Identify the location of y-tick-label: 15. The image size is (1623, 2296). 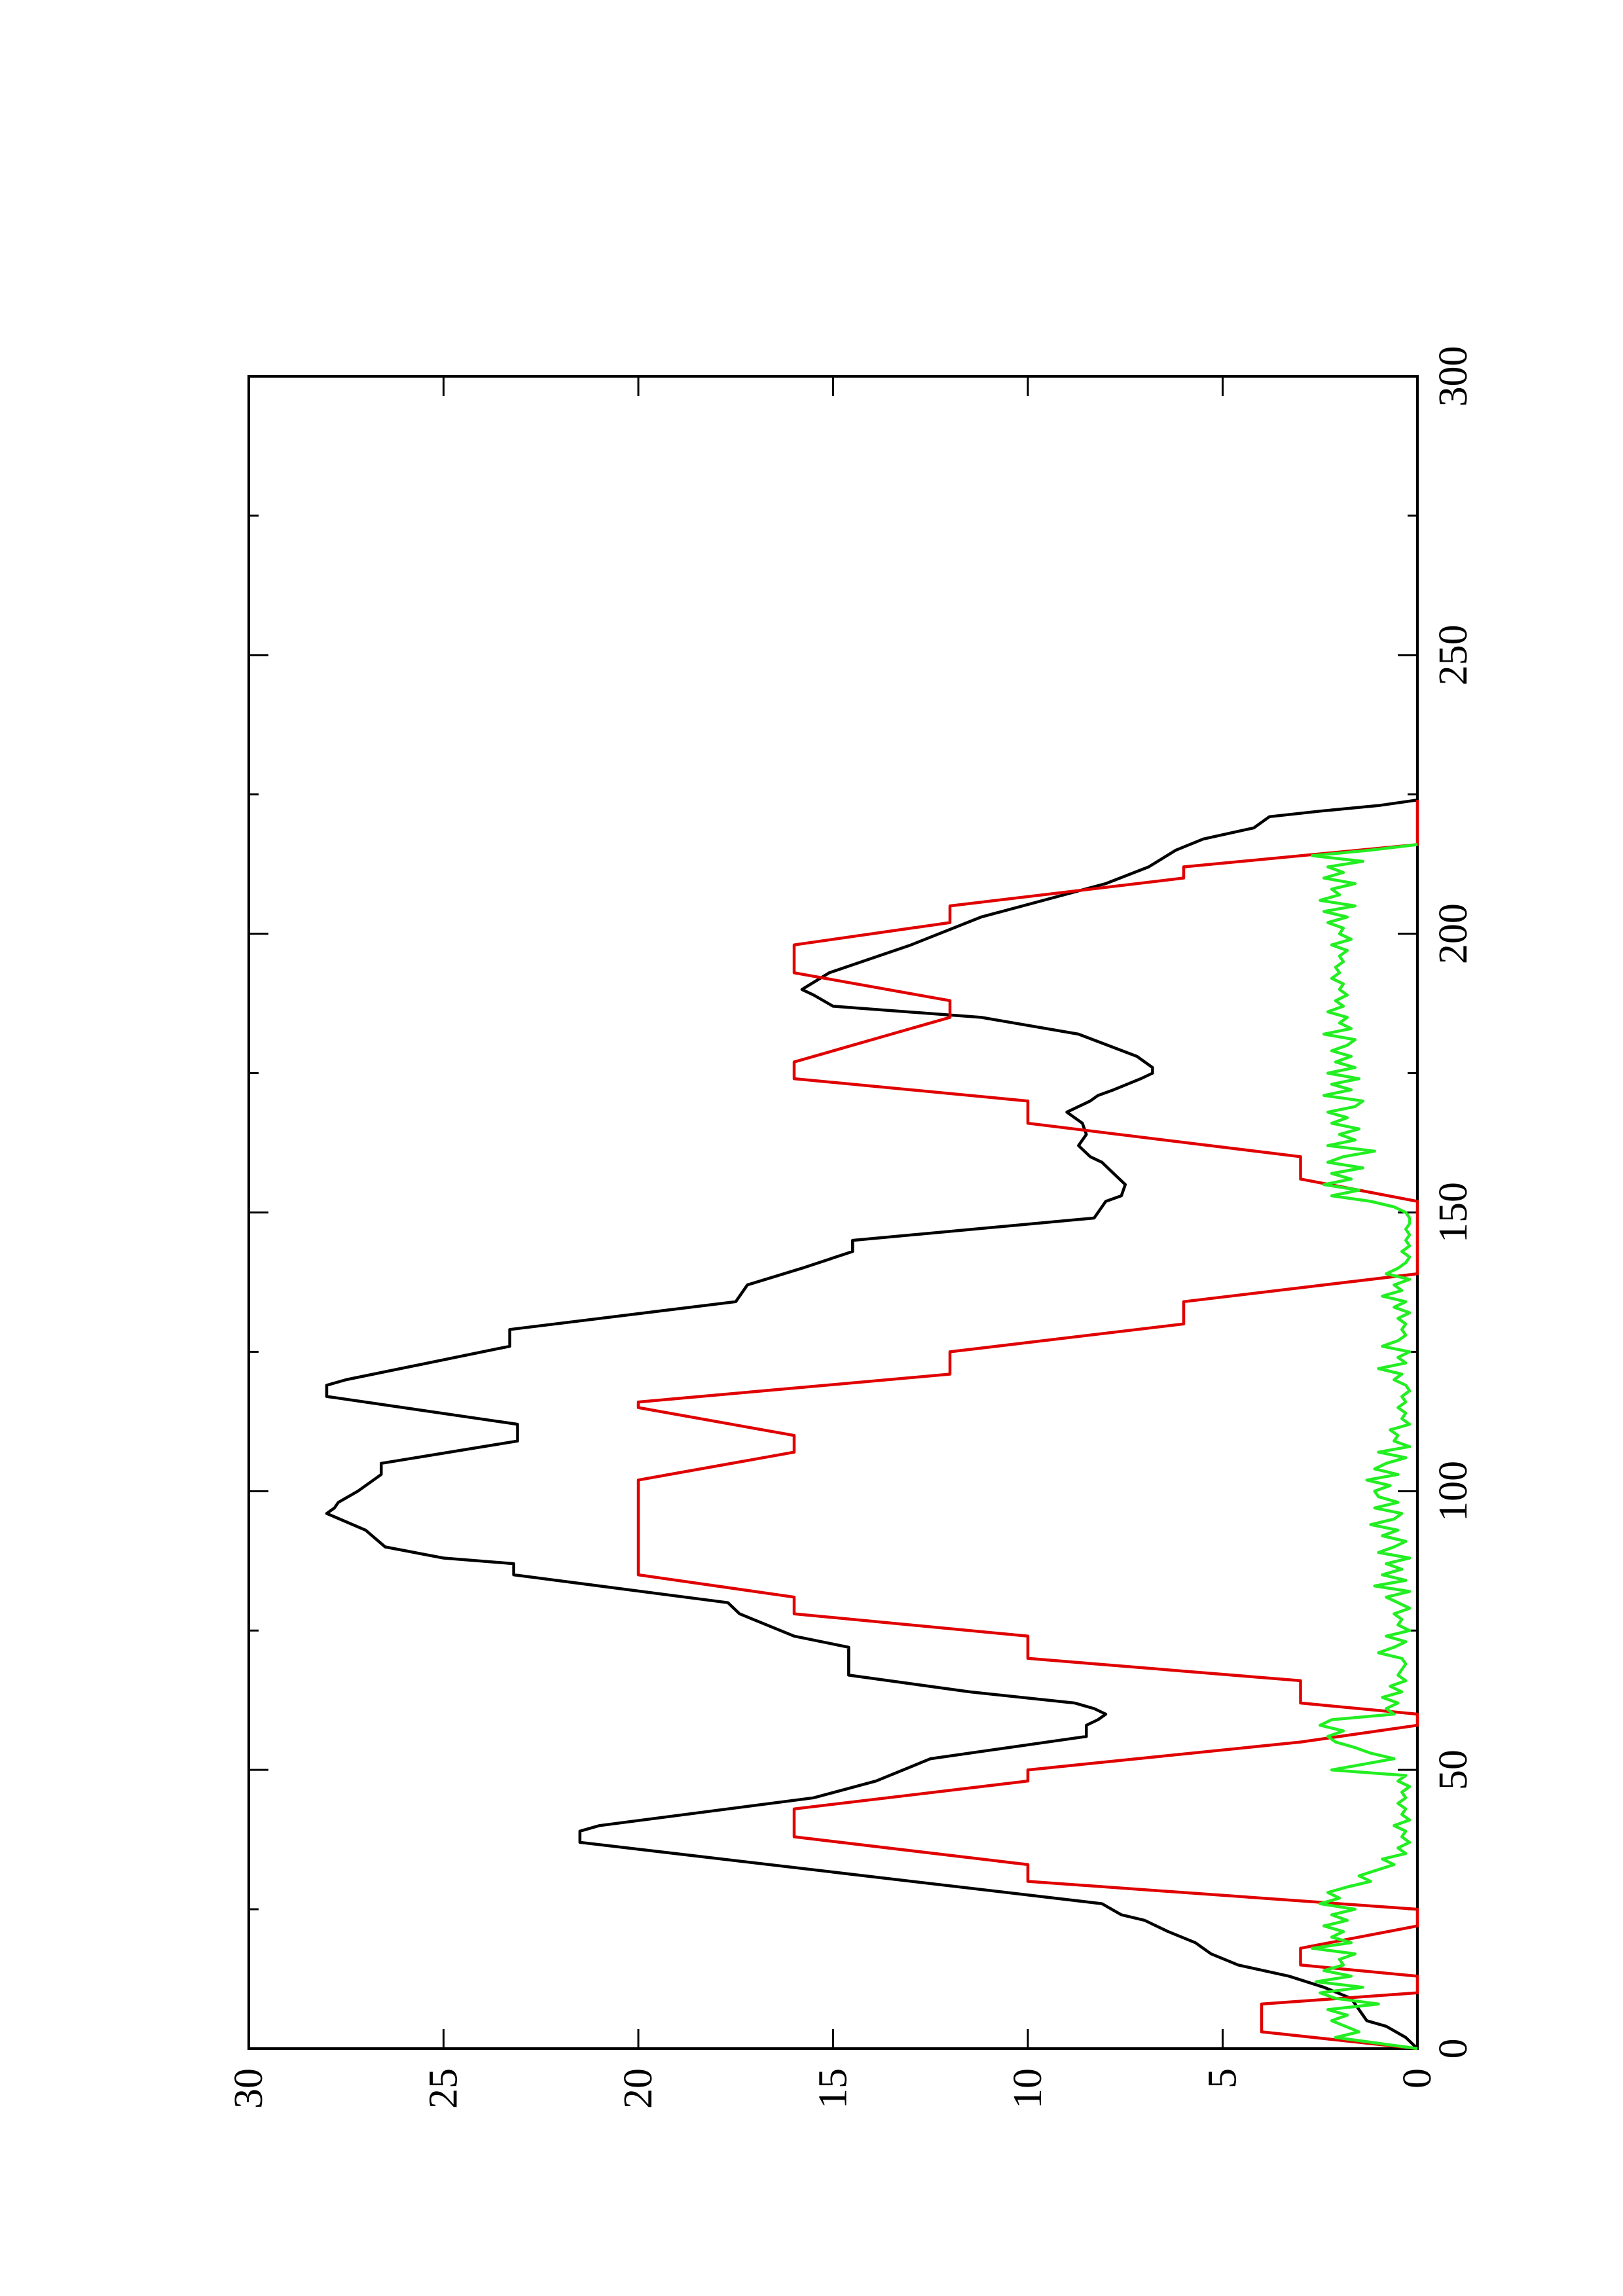
(833, 2088).